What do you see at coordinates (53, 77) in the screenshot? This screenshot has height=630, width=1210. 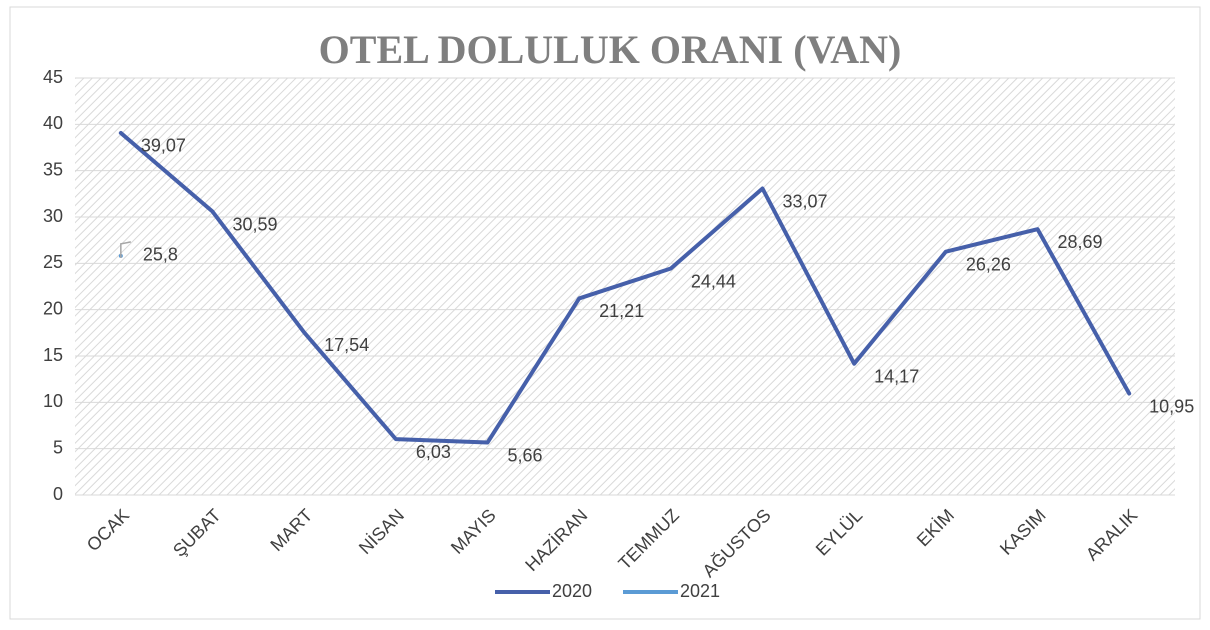 I see `y-tick-label: 45` at bounding box center [53, 77].